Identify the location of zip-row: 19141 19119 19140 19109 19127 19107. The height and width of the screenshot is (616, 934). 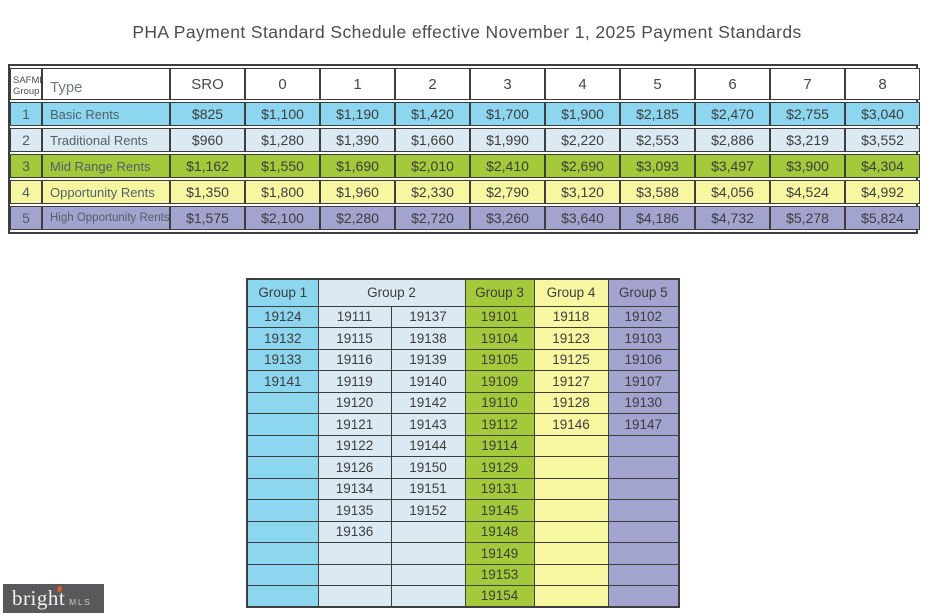
(463, 381).